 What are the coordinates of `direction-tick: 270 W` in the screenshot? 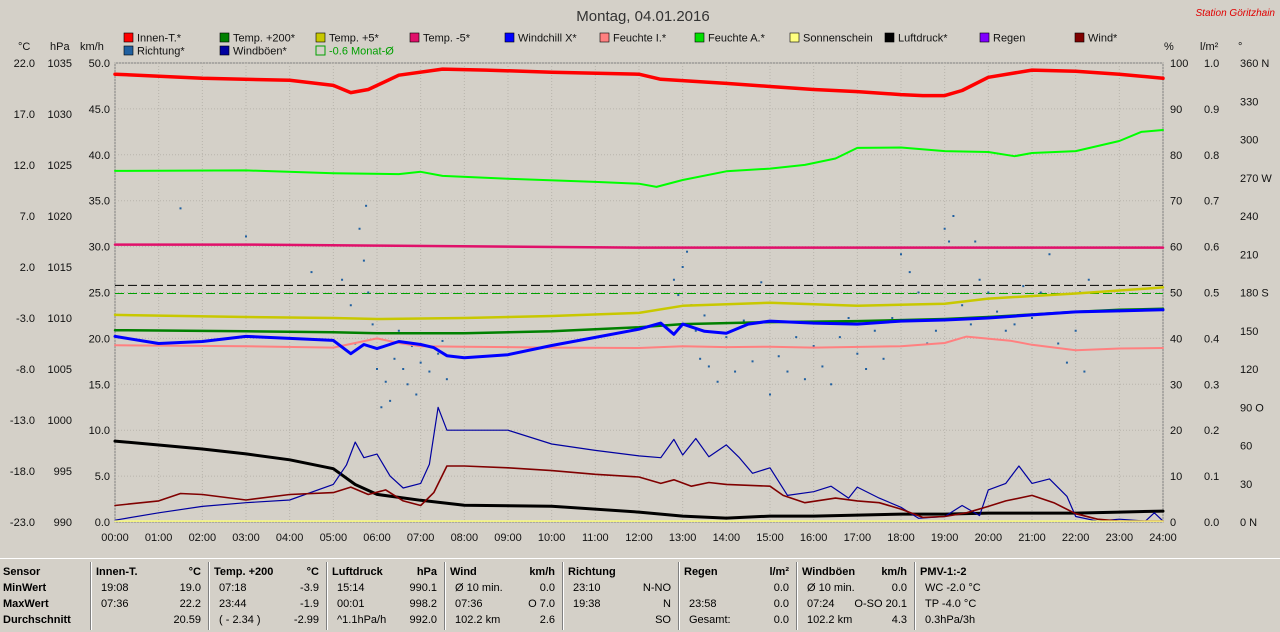 It's located at (1256, 179).